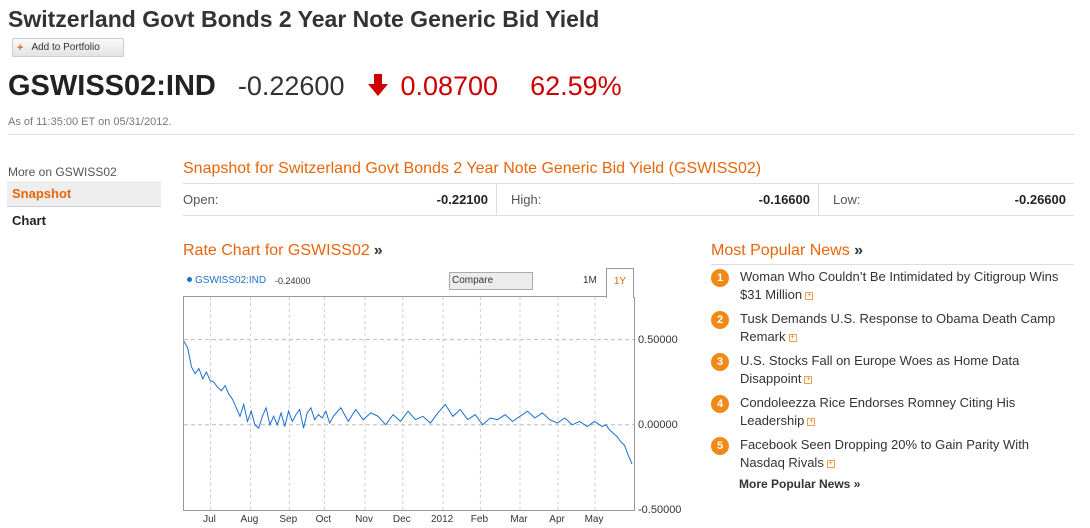 This screenshot has height=528, width=1090. Describe the element at coordinates (479, 519) in the screenshot. I see `x-tick-label: Feb` at that location.